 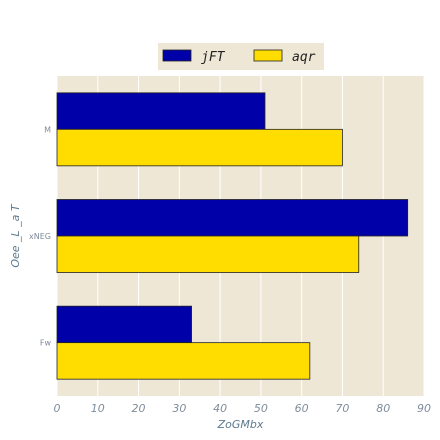 What do you see at coordinates (424, 408) in the screenshot?
I see `x-tick-label-9: 90` at bounding box center [424, 408].